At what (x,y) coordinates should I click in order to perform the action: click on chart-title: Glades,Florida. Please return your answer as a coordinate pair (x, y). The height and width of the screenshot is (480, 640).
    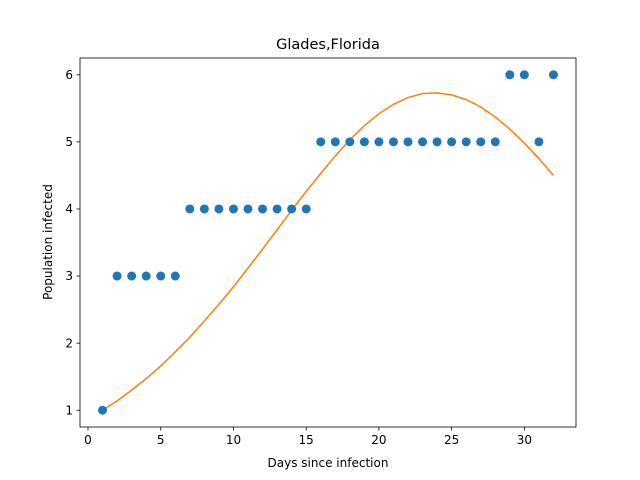
    Looking at the image, I should click on (328, 45).